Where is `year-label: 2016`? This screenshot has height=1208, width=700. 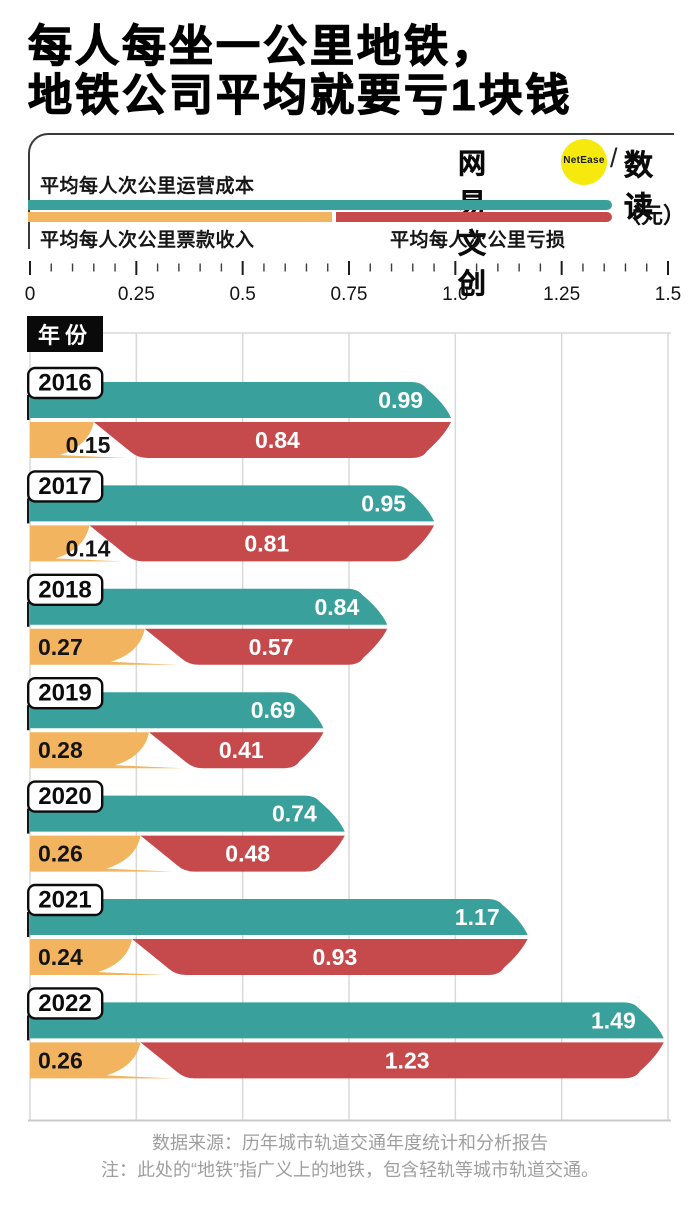
year-label: 2016 is located at coordinates (64, 383).